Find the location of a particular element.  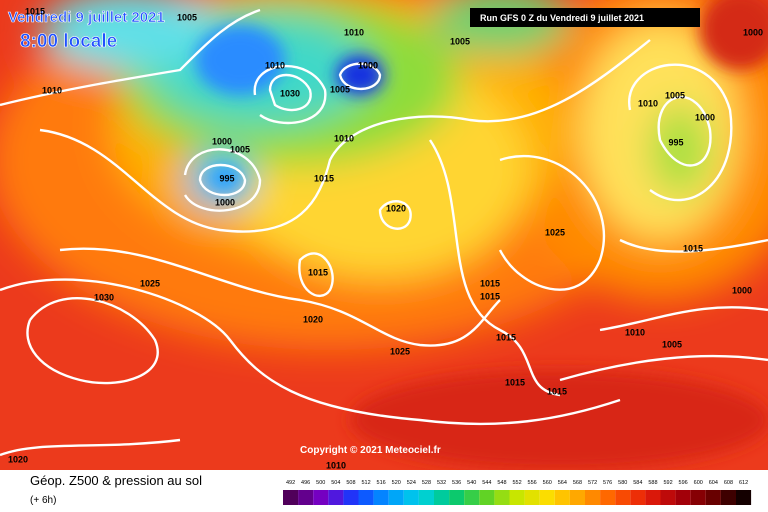

scale-label: 584 is located at coordinates (637, 483).